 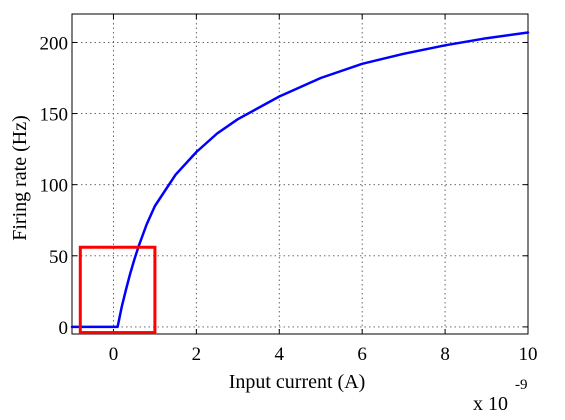 I want to click on y-tick-label: 0, so click(x=64, y=328).